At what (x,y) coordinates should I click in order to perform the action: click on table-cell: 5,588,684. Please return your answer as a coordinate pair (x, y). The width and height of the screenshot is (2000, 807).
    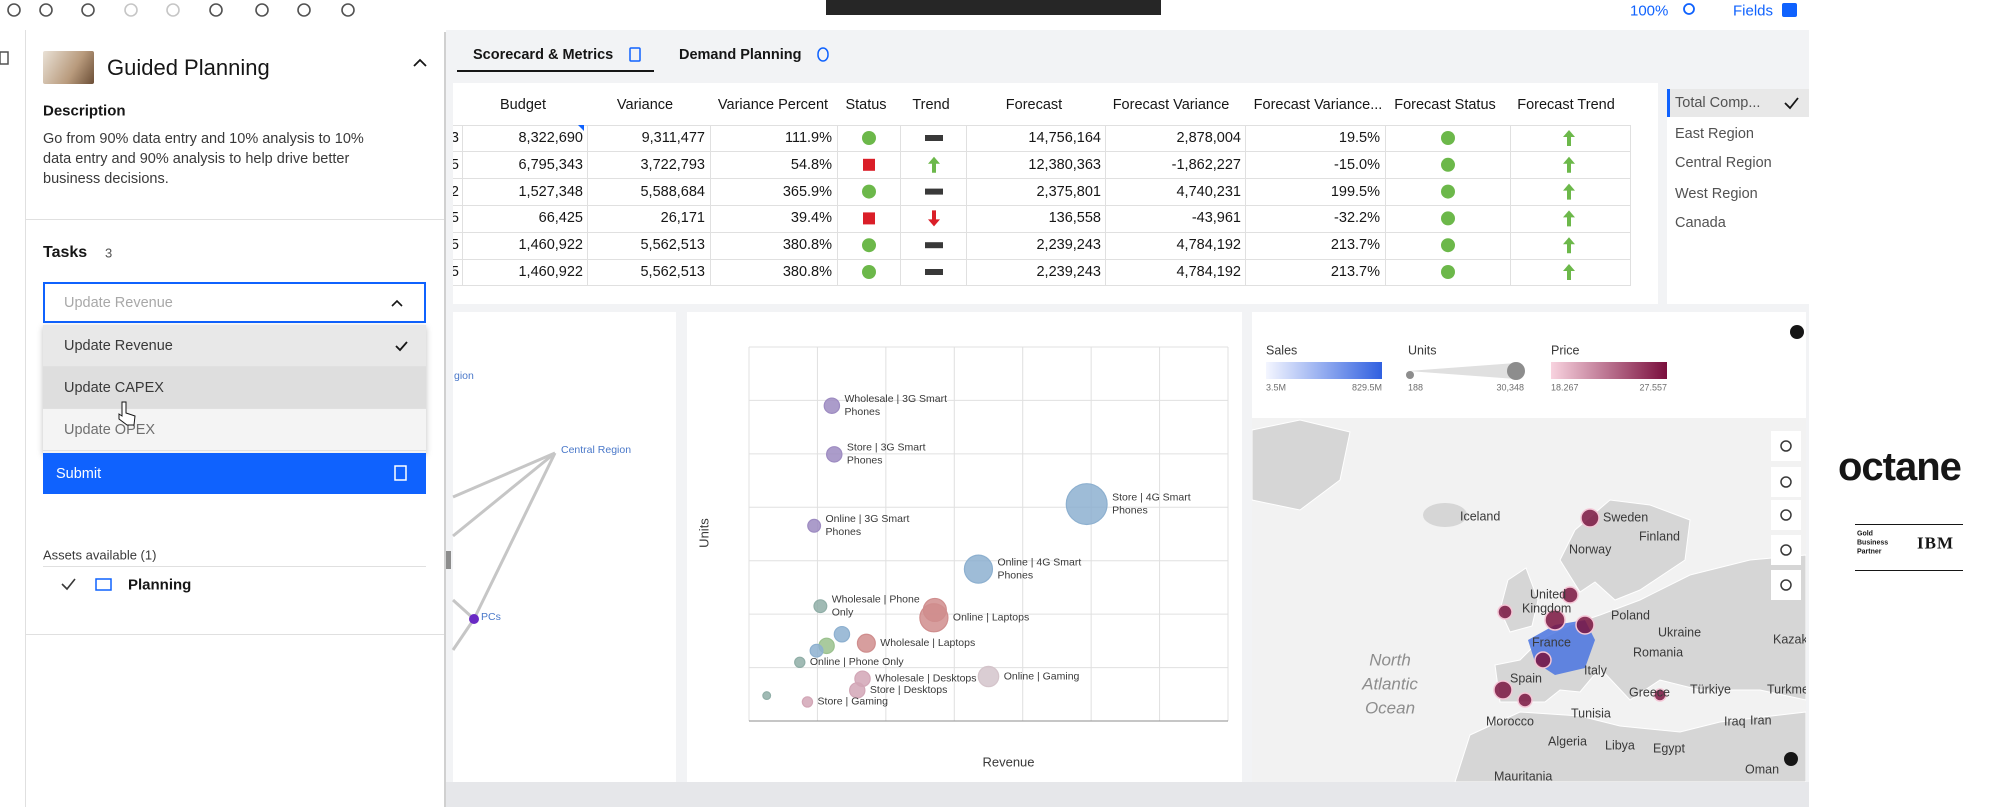
    Looking at the image, I should click on (672, 191).